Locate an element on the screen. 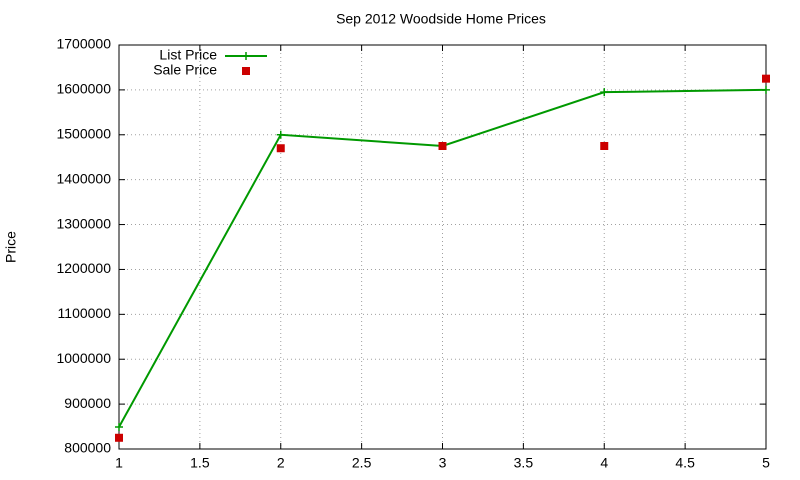  legend-label: List Price is located at coordinates (188, 55).